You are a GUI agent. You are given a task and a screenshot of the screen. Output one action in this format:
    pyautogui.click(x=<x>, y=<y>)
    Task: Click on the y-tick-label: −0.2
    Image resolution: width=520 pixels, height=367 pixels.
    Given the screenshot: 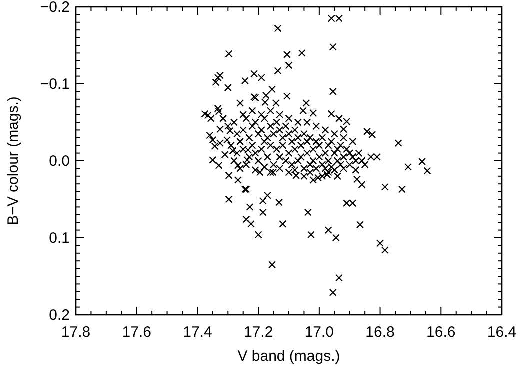 What is the action you would take?
    pyautogui.click(x=55, y=8)
    